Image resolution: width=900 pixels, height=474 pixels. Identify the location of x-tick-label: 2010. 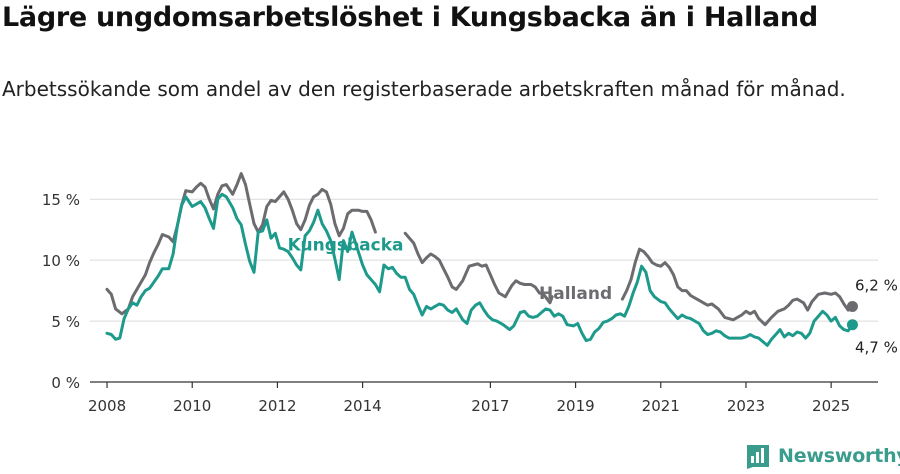
(192, 406).